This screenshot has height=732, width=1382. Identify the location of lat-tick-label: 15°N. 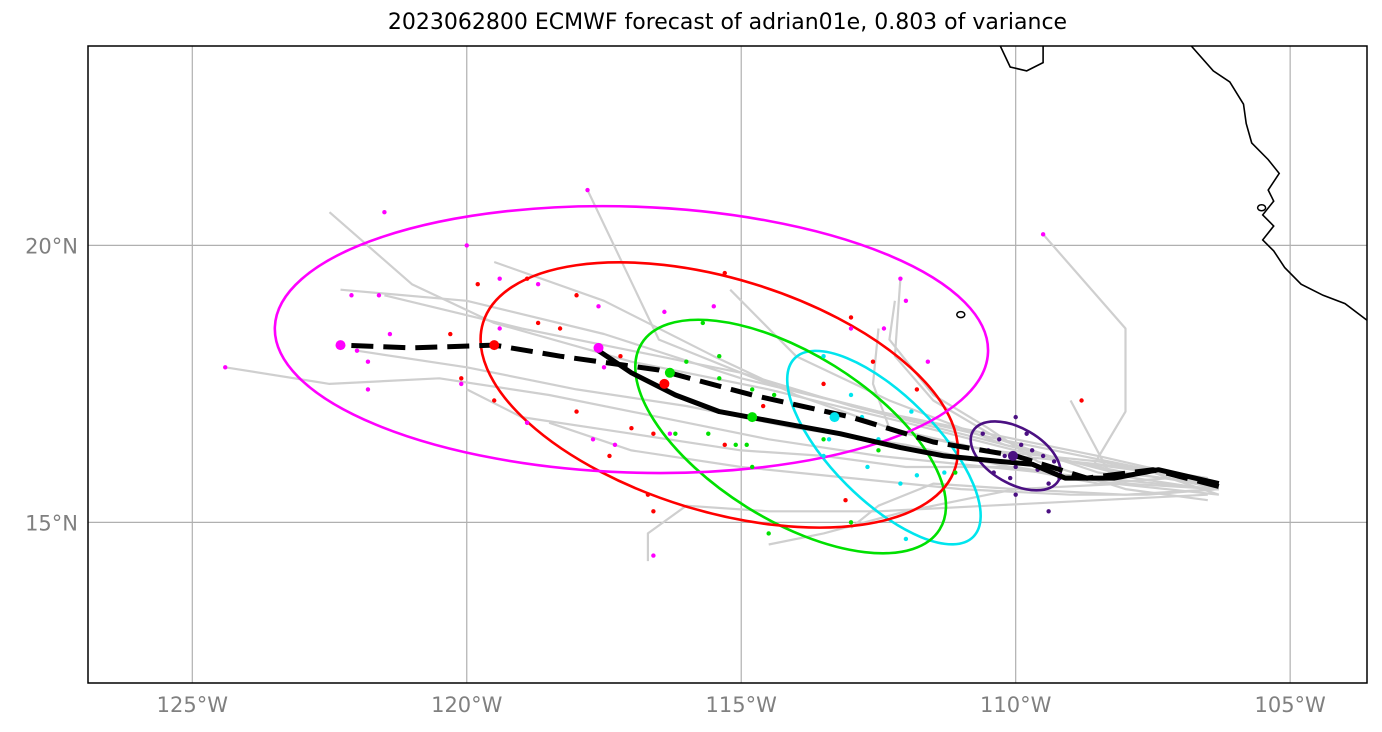
(51, 523).